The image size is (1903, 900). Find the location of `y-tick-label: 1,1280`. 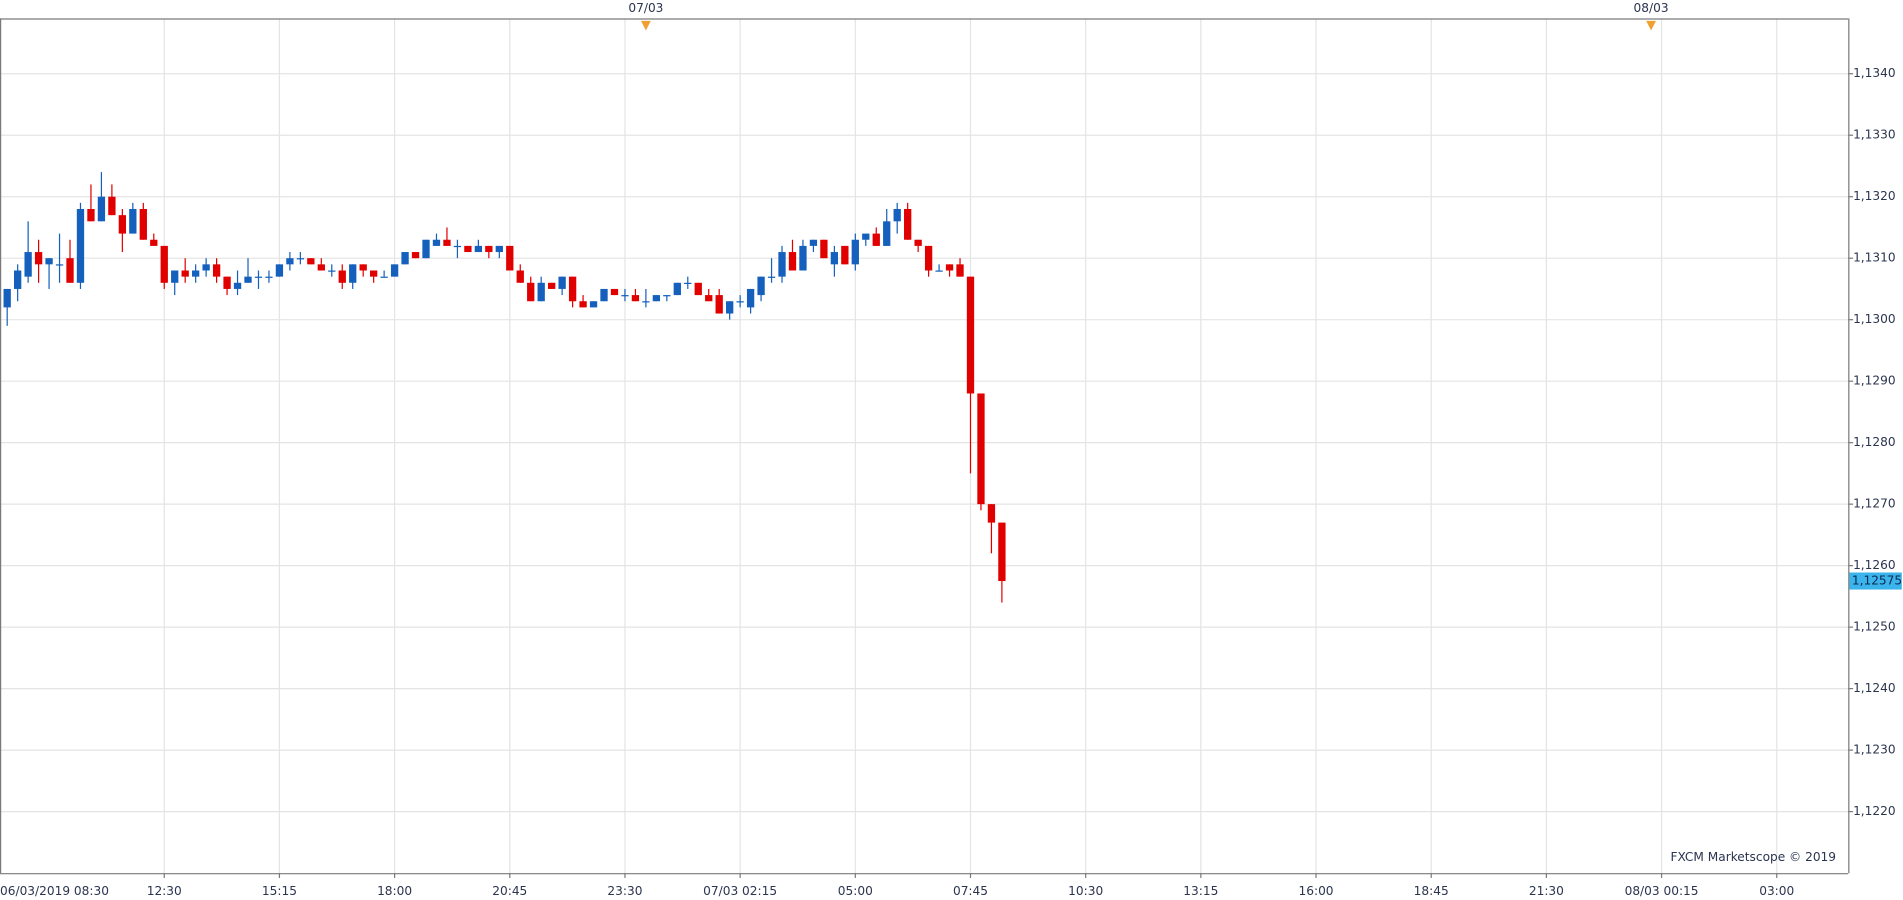

y-tick-label: 1,1280 is located at coordinates (1874, 442).